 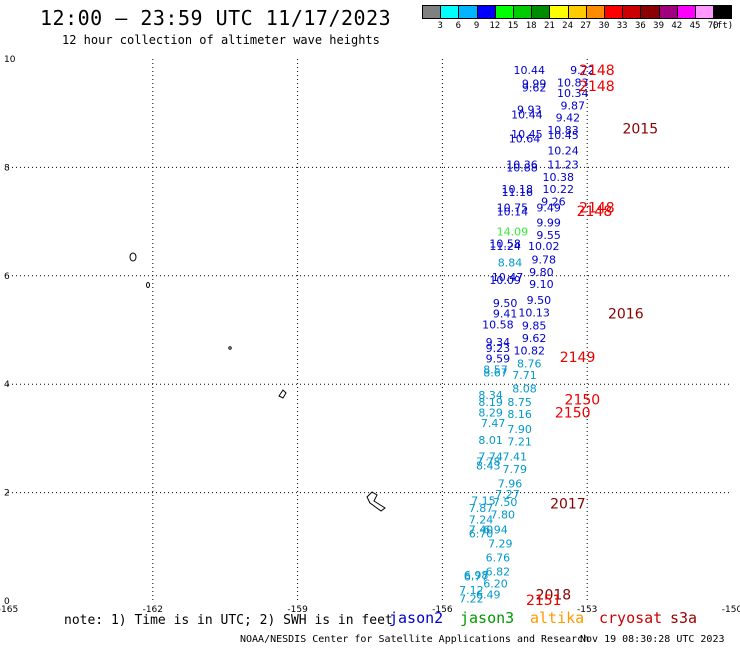 What do you see at coordinates (652, 639) in the screenshot?
I see `timestamp: Nov 19 08:30:28 UTC 2023` at bounding box center [652, 639].